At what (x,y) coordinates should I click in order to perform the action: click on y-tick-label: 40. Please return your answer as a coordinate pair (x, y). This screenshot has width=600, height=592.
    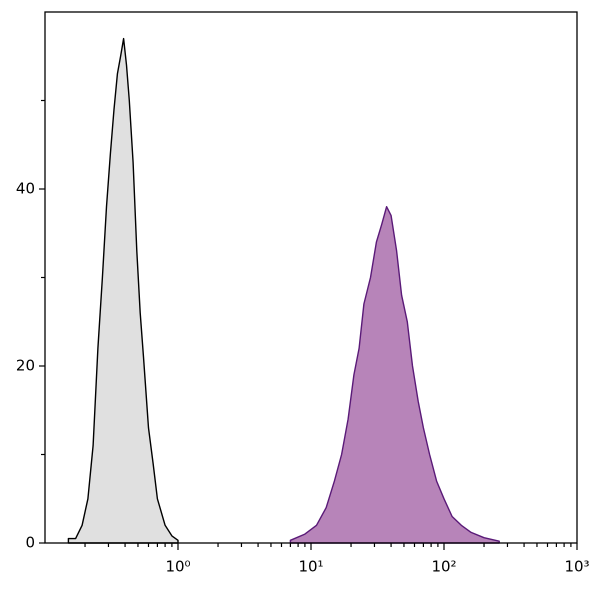
    Looking at the image, I should click on (25, 189).